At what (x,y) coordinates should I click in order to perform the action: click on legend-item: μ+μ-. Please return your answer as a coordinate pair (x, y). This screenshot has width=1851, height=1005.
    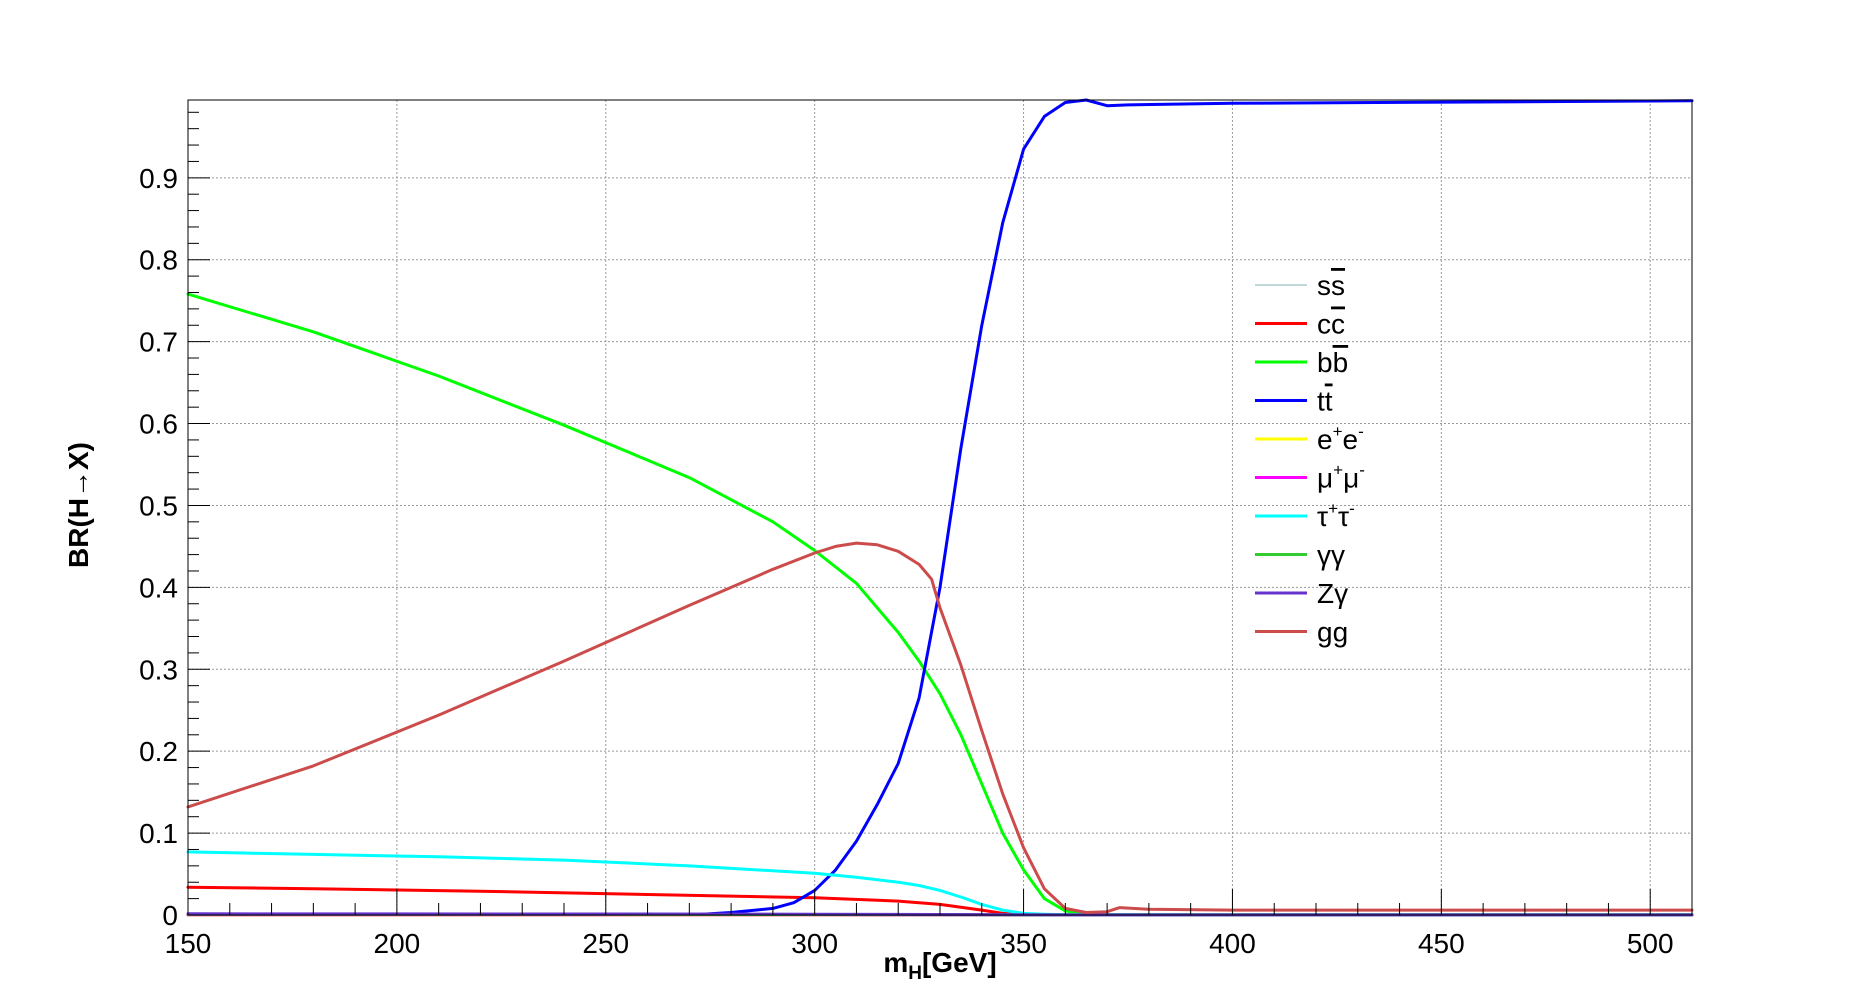
    Looking at the image, I should click on (1310, 477).